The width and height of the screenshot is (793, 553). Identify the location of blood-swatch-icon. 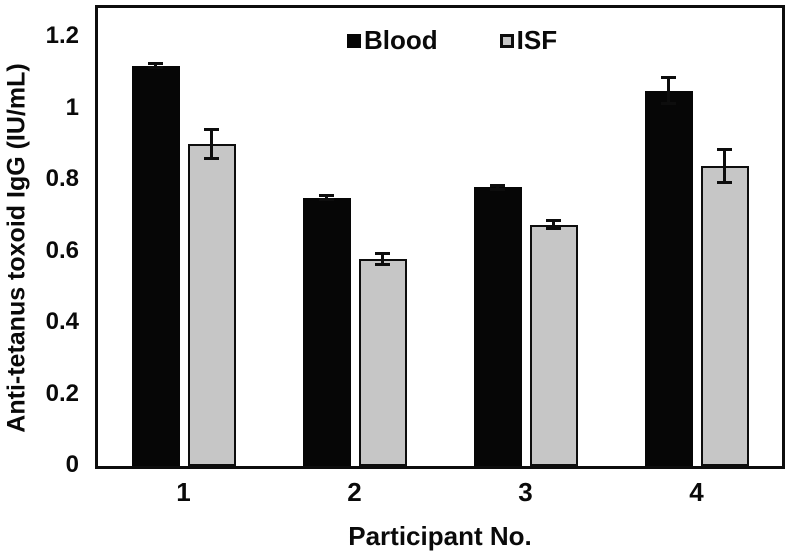
(354, 40).